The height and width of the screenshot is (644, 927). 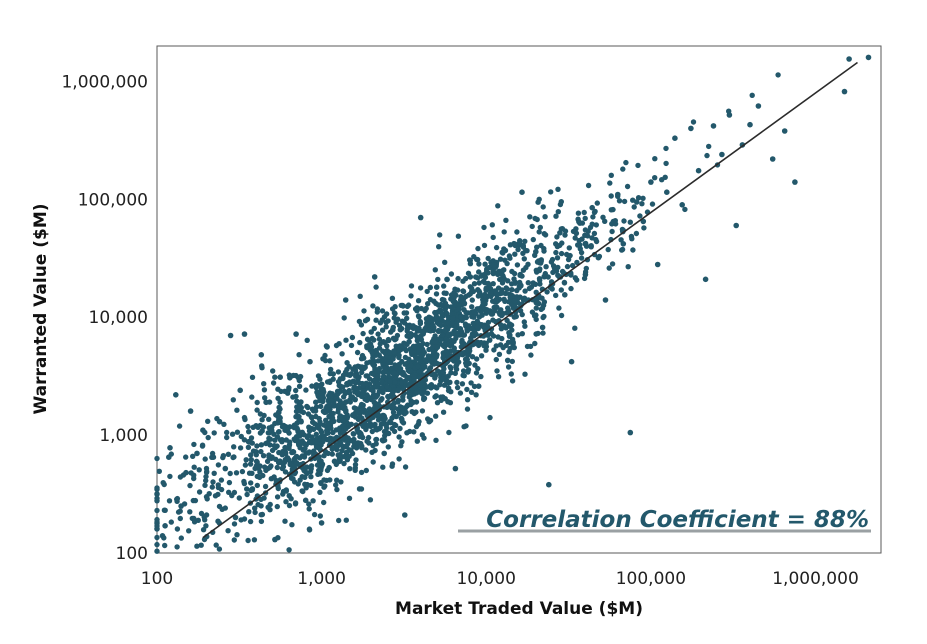 I want to click on y-tick-label: 10,000, so click(x=118, y=318).